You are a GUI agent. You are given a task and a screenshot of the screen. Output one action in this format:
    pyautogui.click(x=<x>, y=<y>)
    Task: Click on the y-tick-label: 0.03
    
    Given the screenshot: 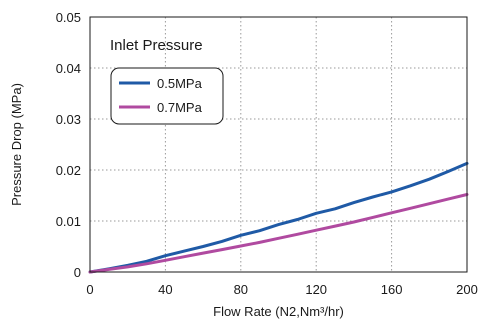 What is the action you would take?
    pyautogui.click(x=68, y=119)
    